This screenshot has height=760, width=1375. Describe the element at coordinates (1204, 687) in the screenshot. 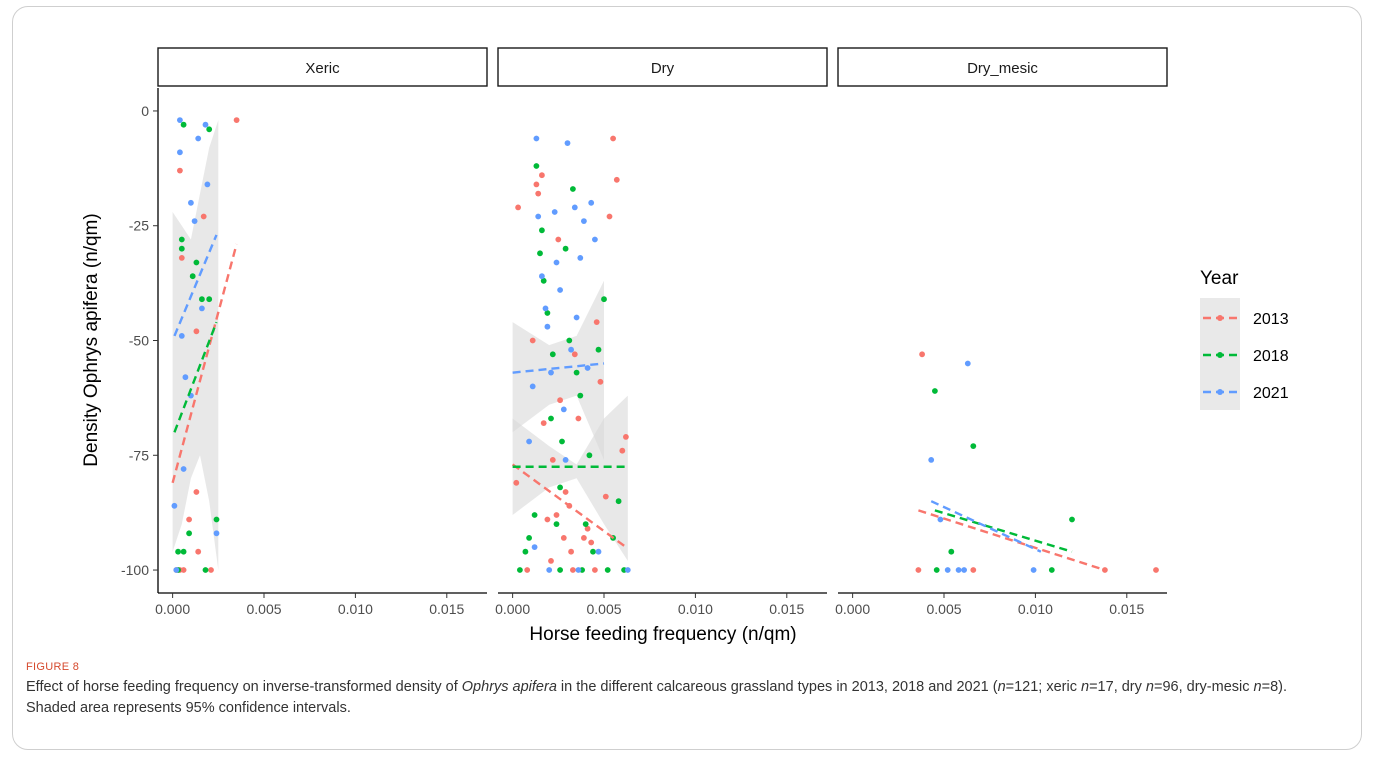

I see `caption-part: =96, dry-mesic` at that location.